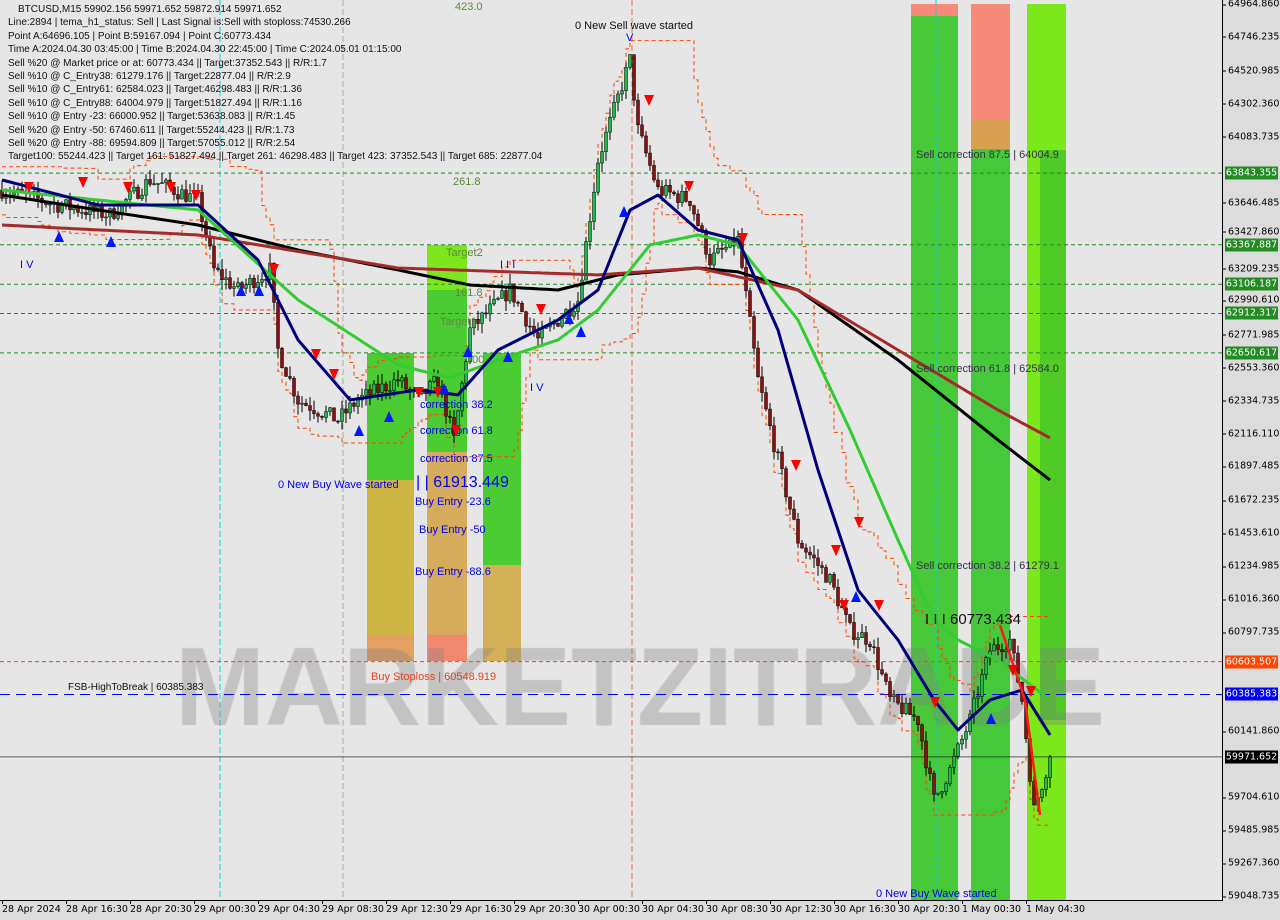  Describe the element at coordinates (1251, 173) in the screenshot. I see `price-level-badge: 63843.355` at that location.